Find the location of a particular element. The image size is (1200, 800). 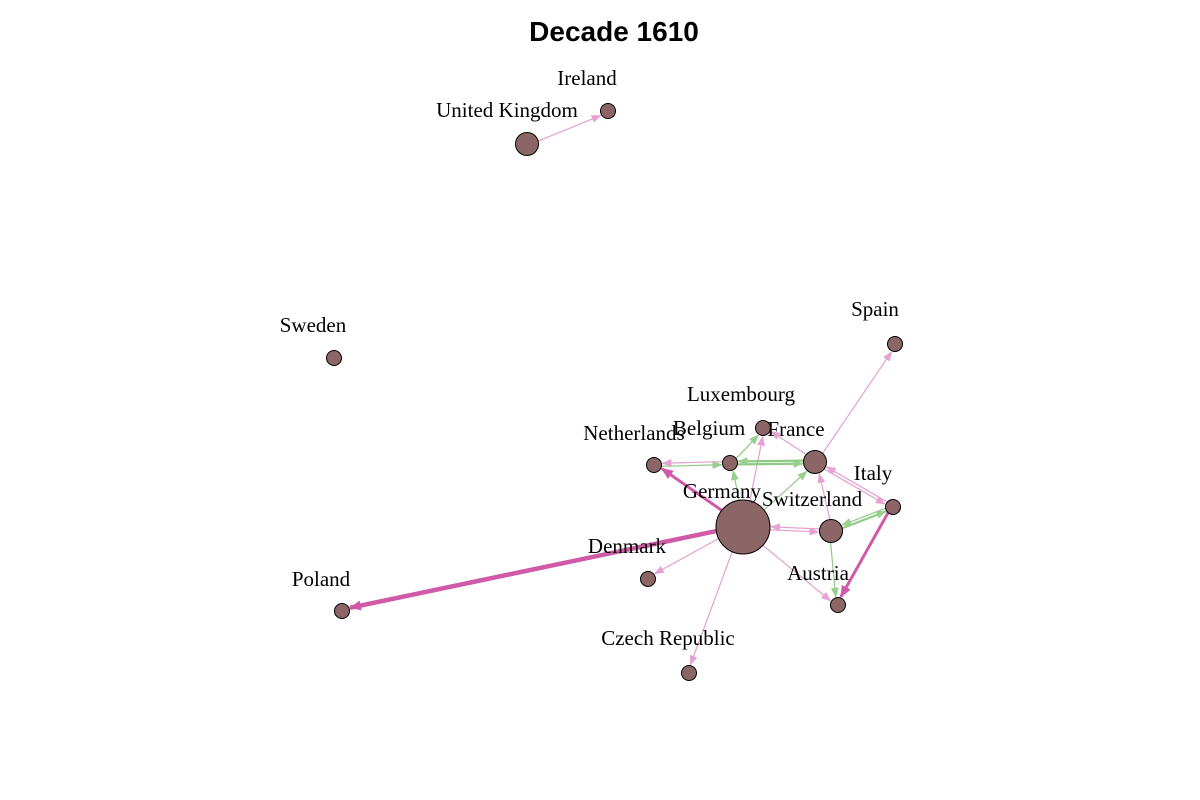

node-denmark is located at coordinates (648, 579).